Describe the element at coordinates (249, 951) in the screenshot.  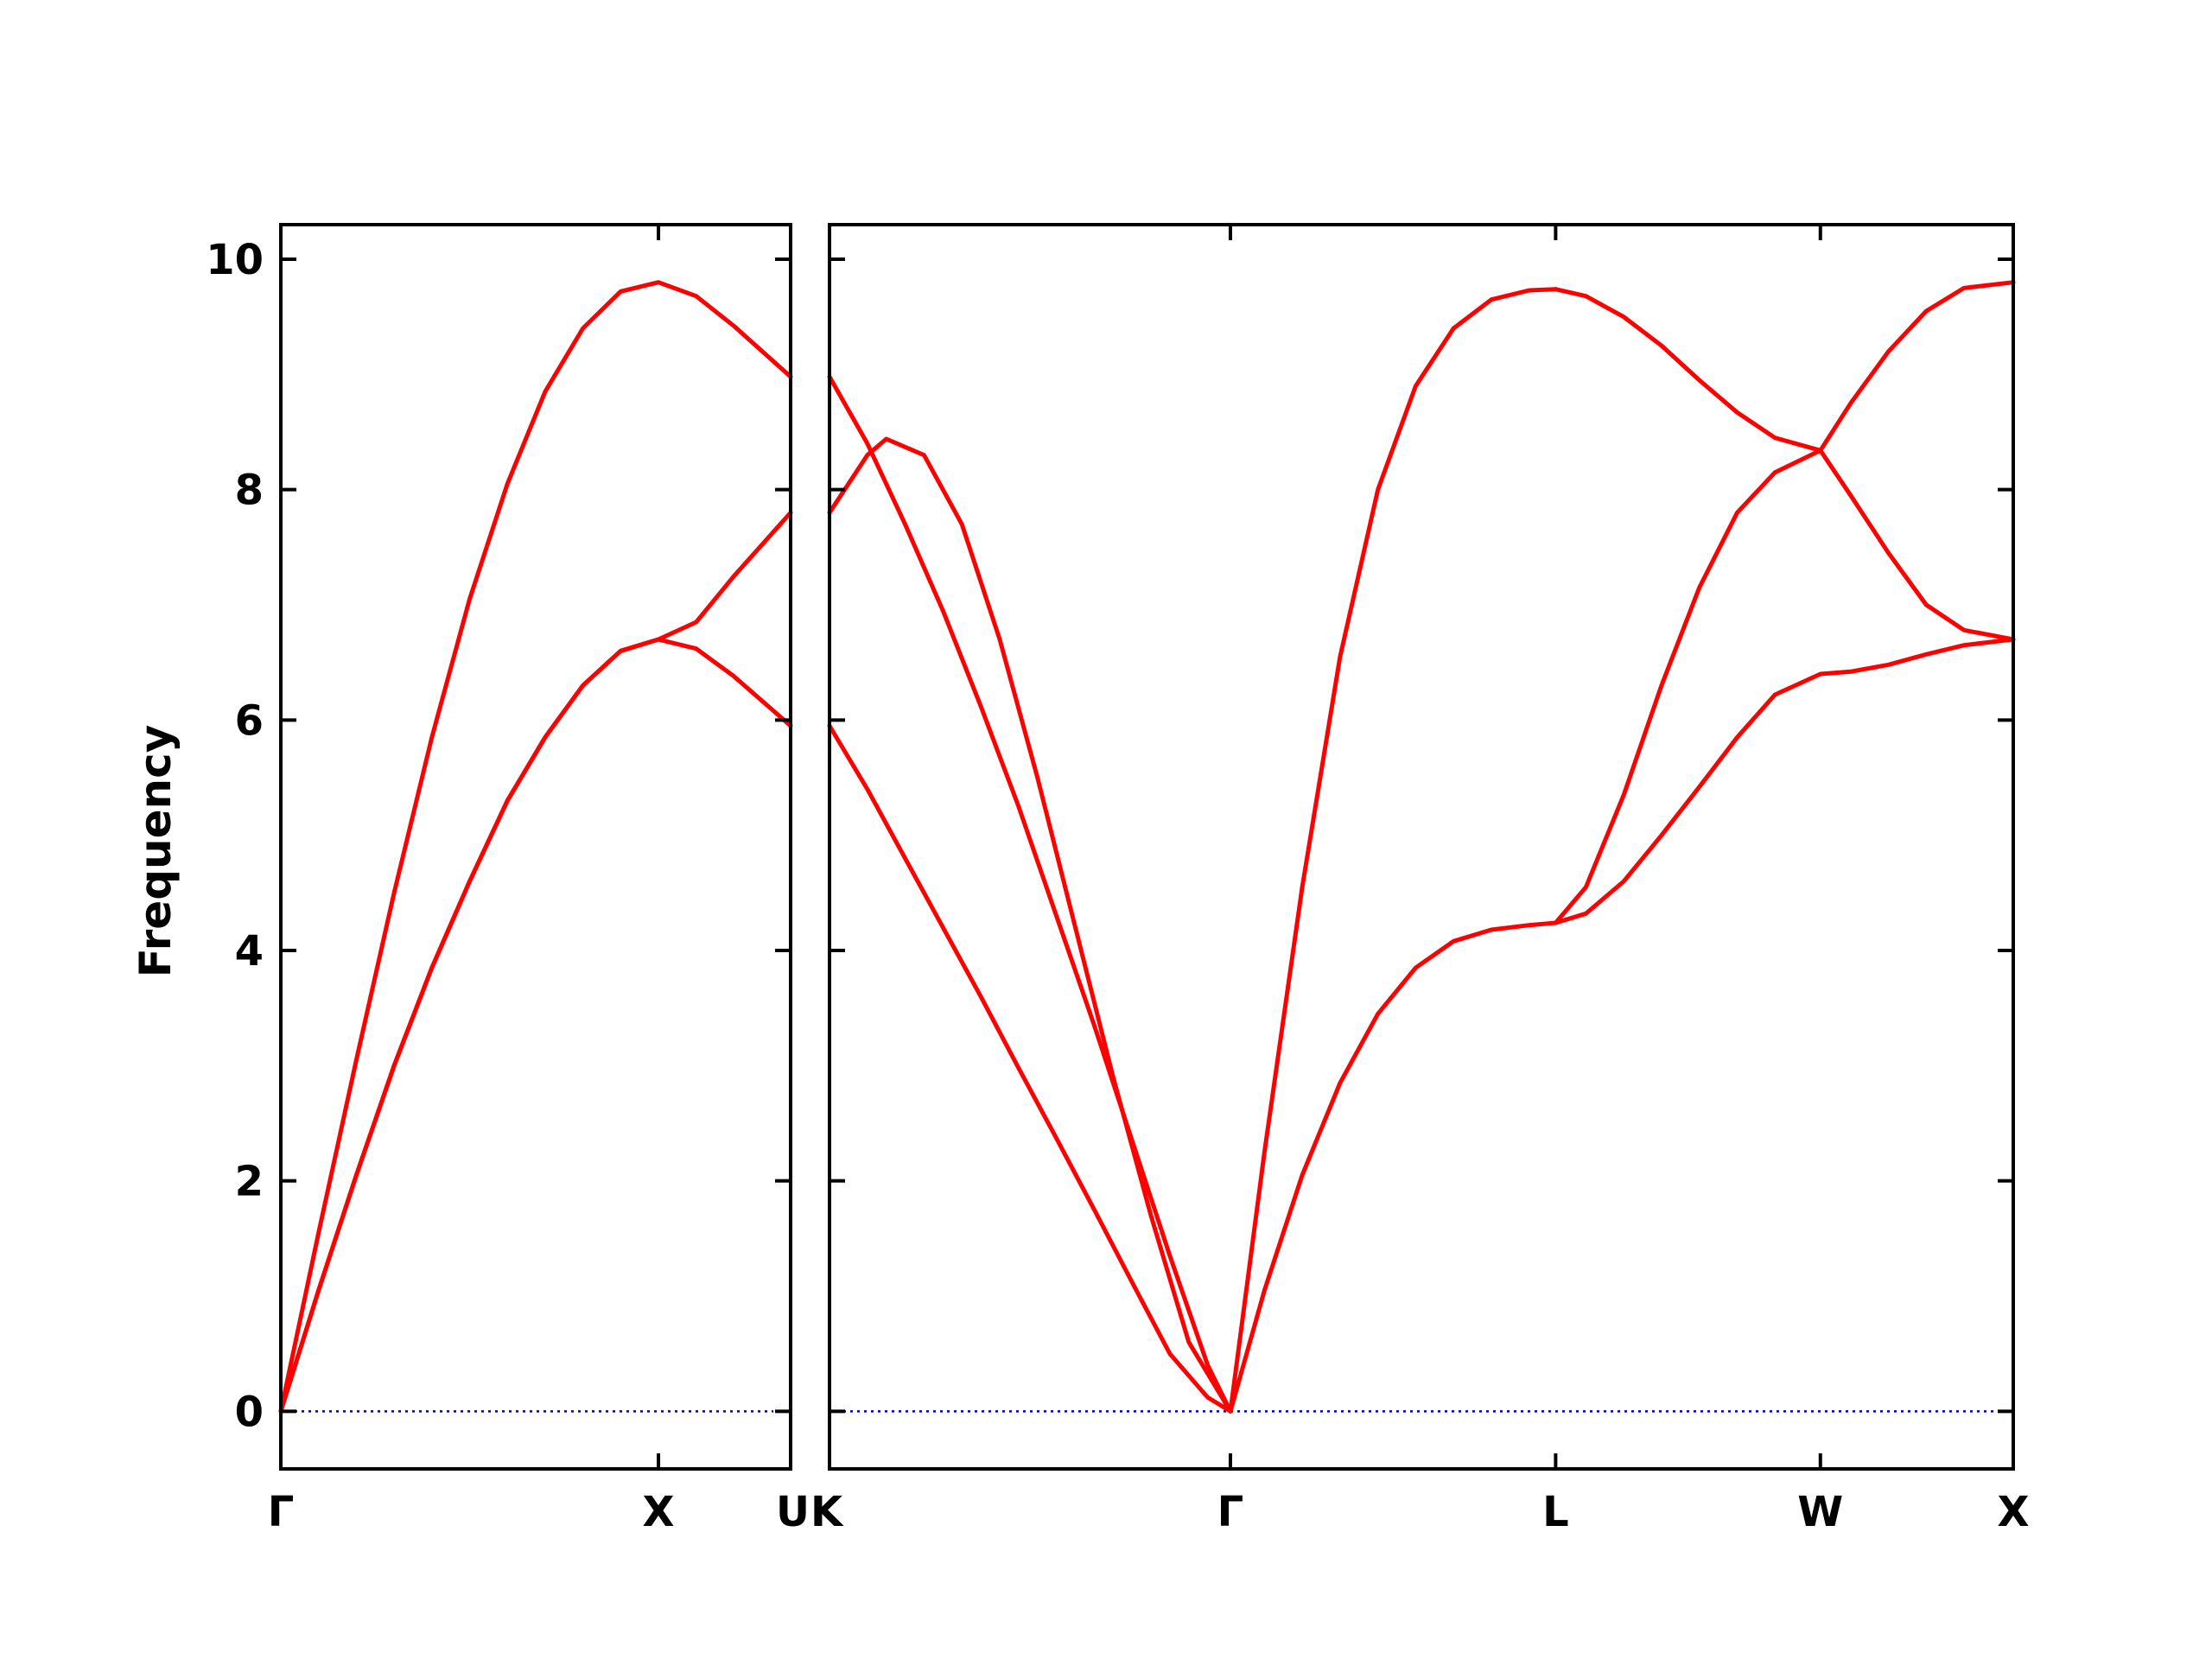
I see `ytick-label-4: 4` at that location.